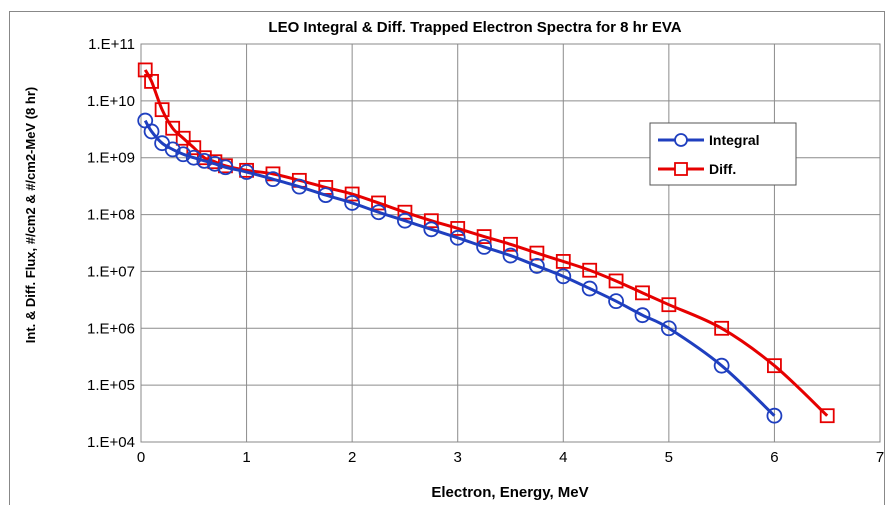 The height and width of the screenshot is (505, 895). What do you see at coordinates (111, 101) in the screenshot?
I see `y-tick-label: 1.E+10` at bounding box center [111, 101].